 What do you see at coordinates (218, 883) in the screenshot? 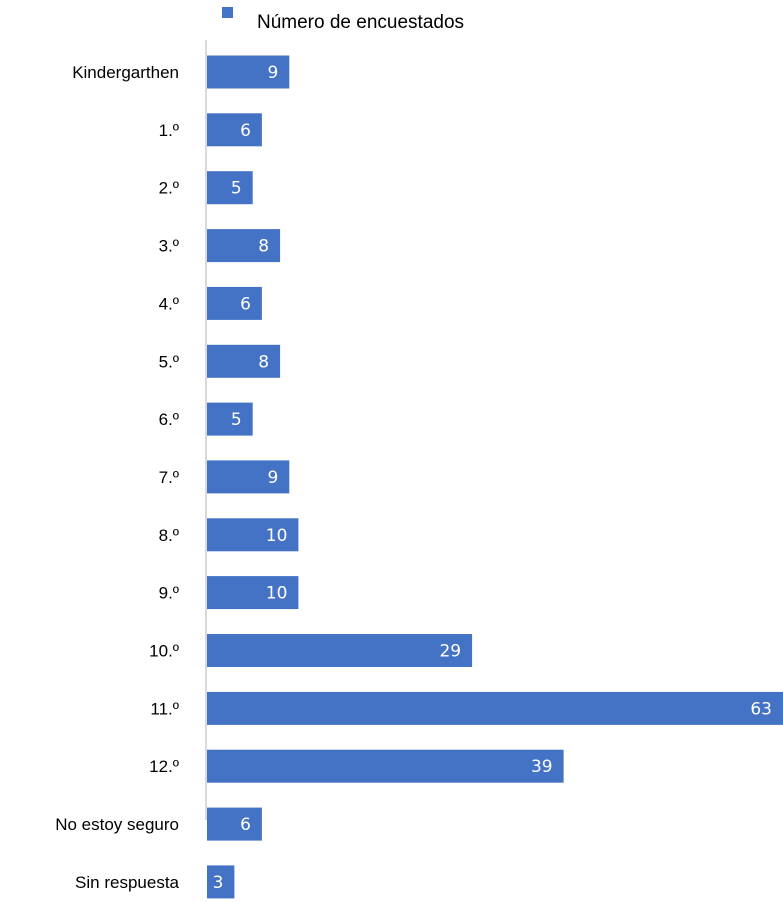
I see `data-label: 3` at bounding box center [218, 883].